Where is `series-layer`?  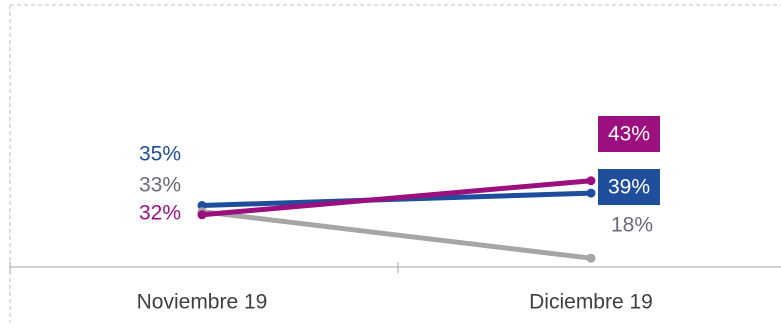 series-layer is located at coordinates (396, 219).